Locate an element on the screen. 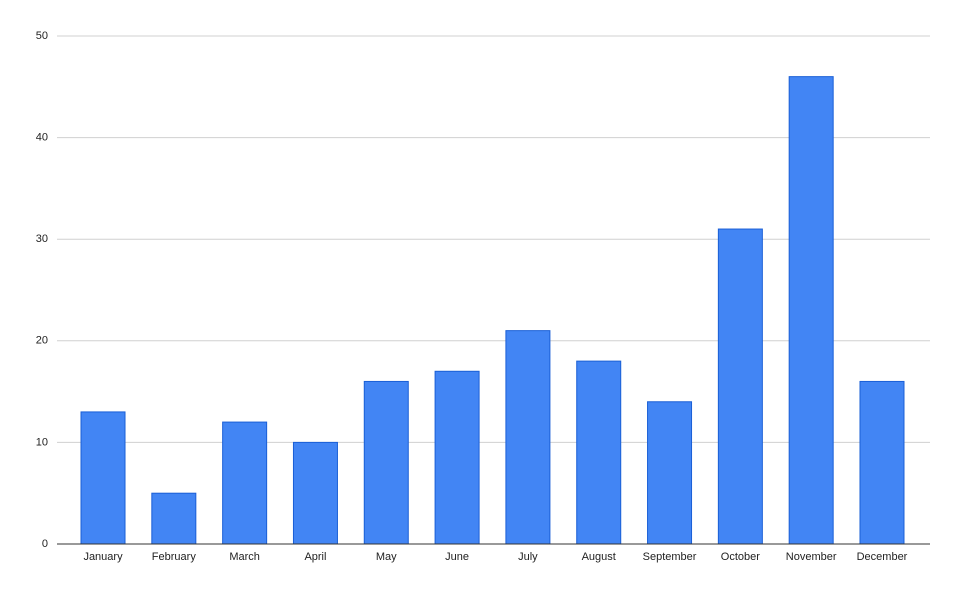  x-tick-label: March is located at coordinates (244, 557).